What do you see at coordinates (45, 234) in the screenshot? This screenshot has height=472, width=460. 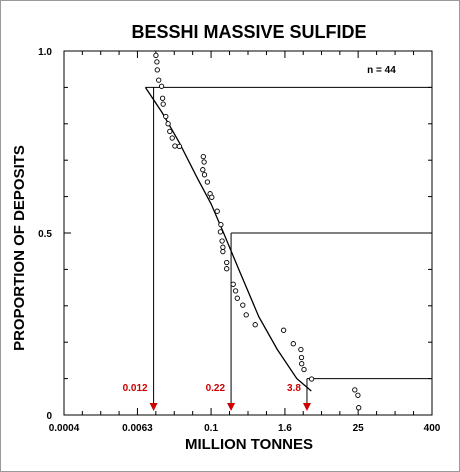 I see `y-tick-label: 0.5` at bounding box center [45, 234].